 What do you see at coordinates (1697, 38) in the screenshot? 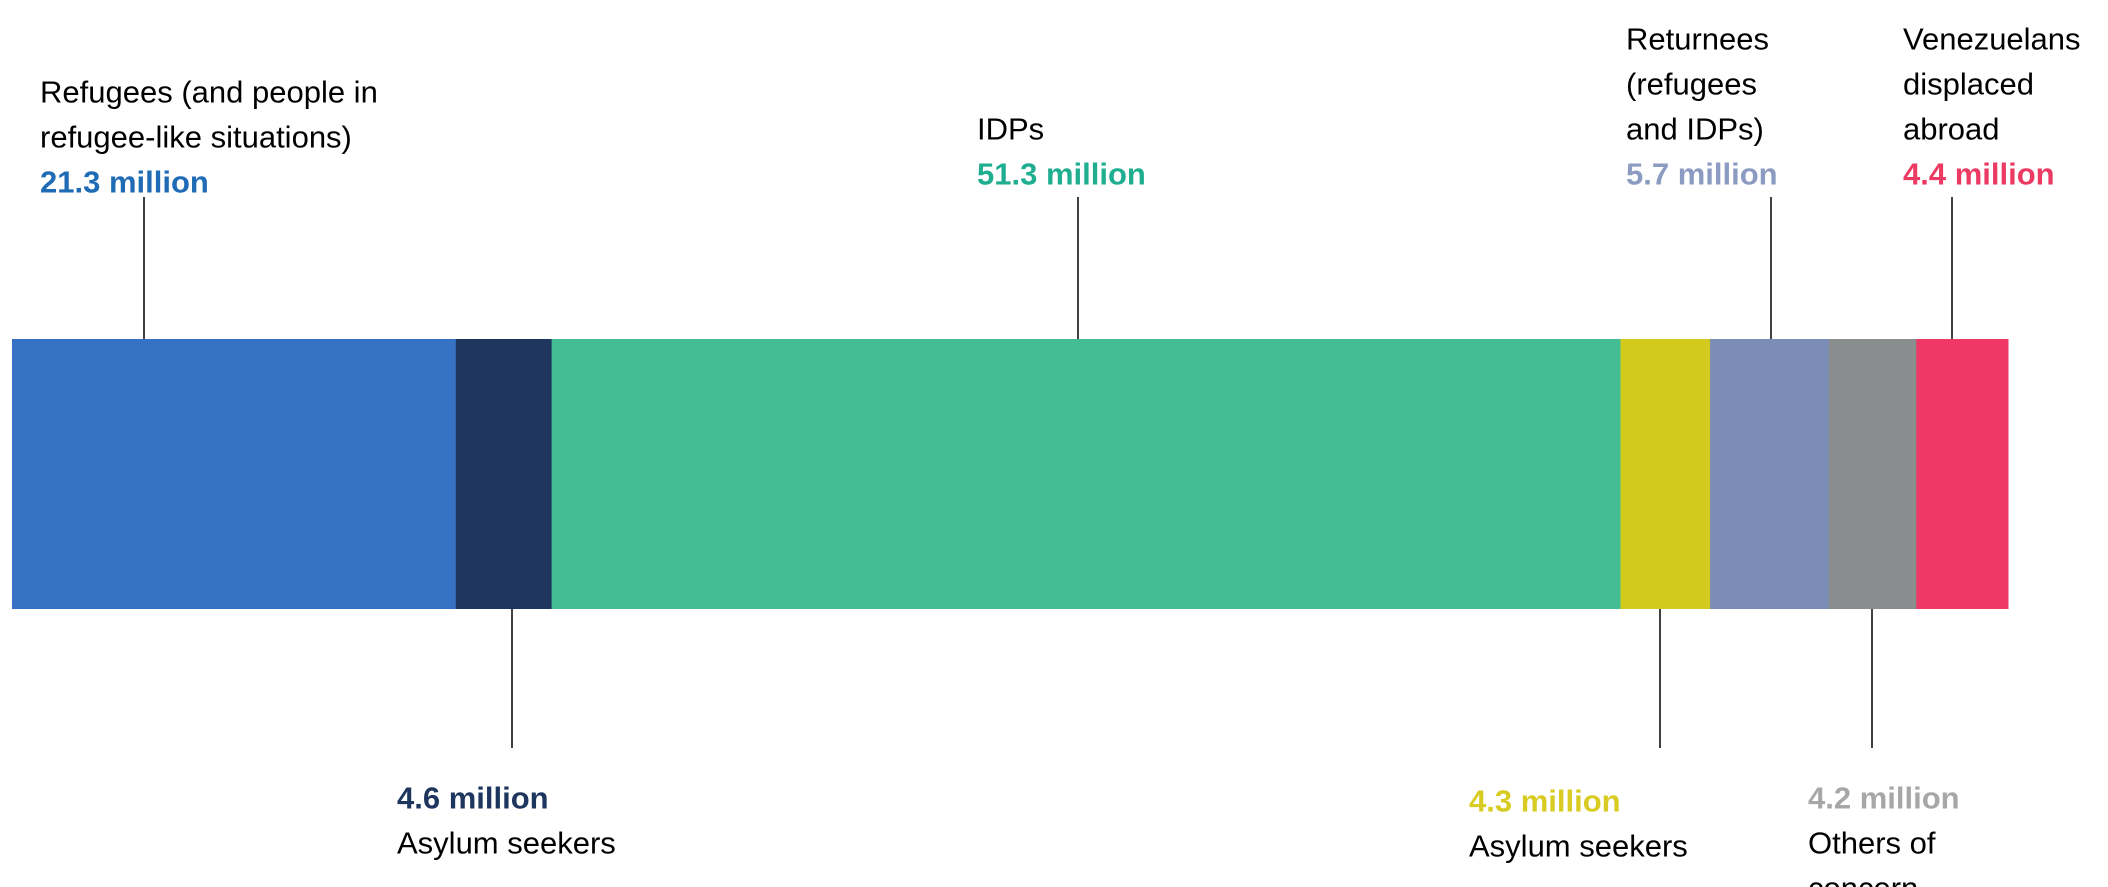
I see `label-name-returnees-line-0: Returnees` at bounding box center [1697, 38].